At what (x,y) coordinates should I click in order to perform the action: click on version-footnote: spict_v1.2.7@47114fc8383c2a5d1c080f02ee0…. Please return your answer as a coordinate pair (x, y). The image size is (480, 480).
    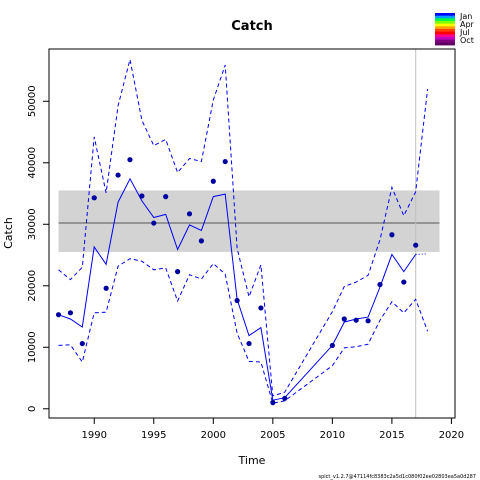
    Looking at the image, I should click on (398, 477).